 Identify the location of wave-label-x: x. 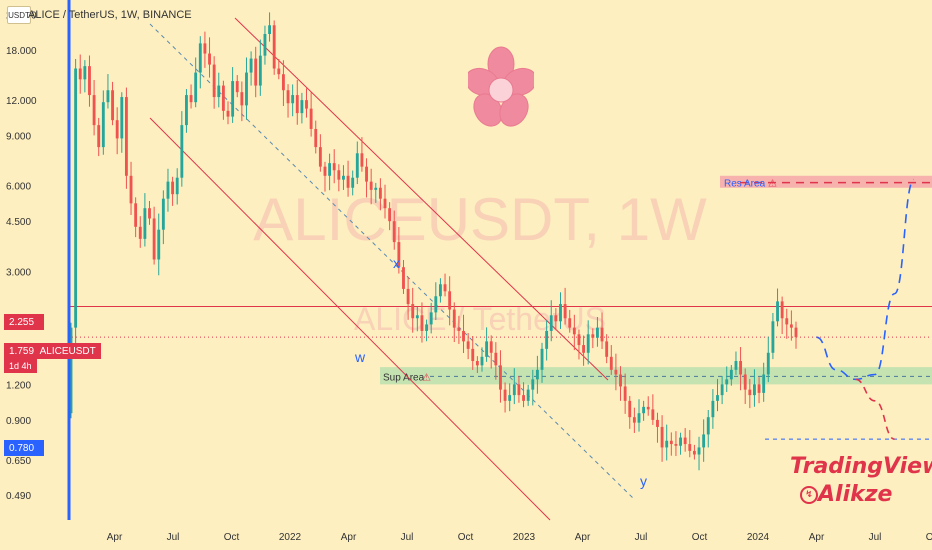
(396, 263).